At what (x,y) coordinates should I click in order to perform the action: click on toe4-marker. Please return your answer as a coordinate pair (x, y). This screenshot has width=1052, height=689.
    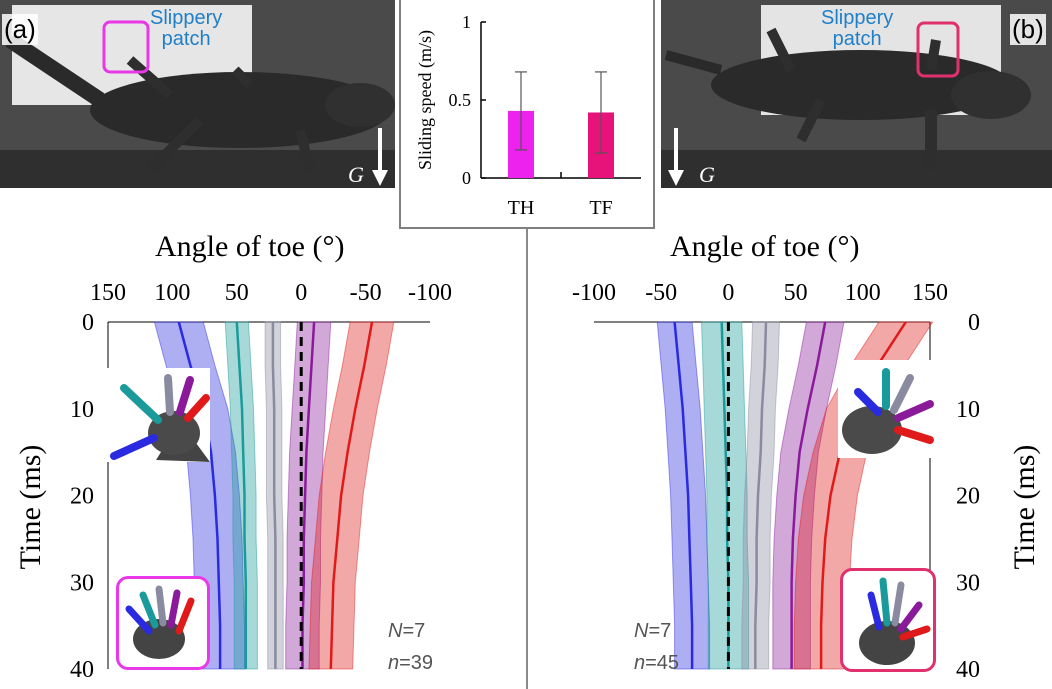
    Looking at the image, I should click on (185, 396).